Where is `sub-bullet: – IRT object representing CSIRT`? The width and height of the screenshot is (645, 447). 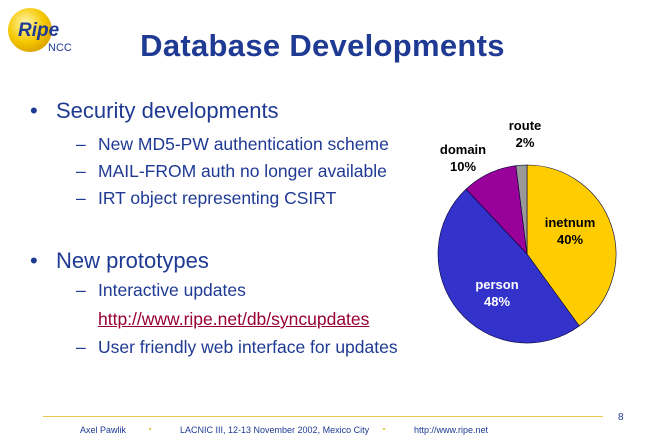 sub-bullet: – IRT object representing CSIRT is located at coordinates (206, 198).